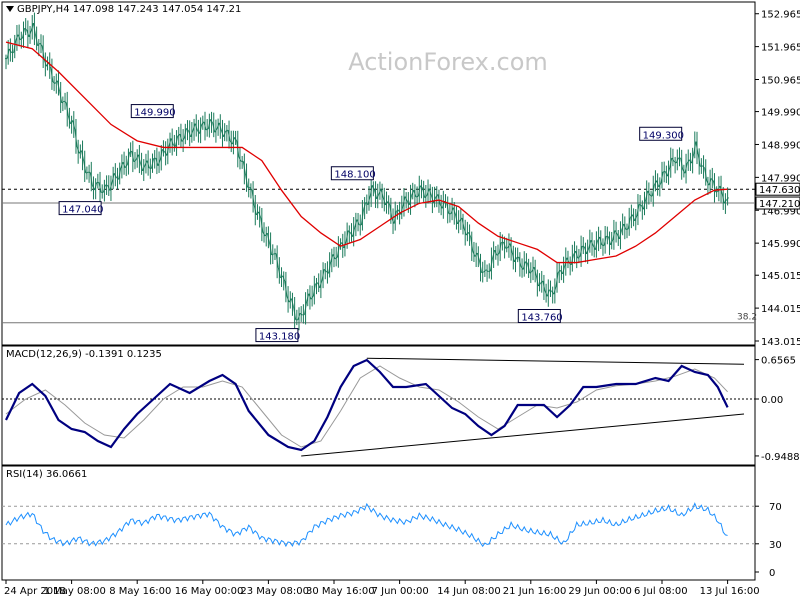 This screenshot has width=800, height=600. Describe the element at coordinates (340, 591) in the screenshot. I see `x-tick-label: 30 May 16:00` at that location.